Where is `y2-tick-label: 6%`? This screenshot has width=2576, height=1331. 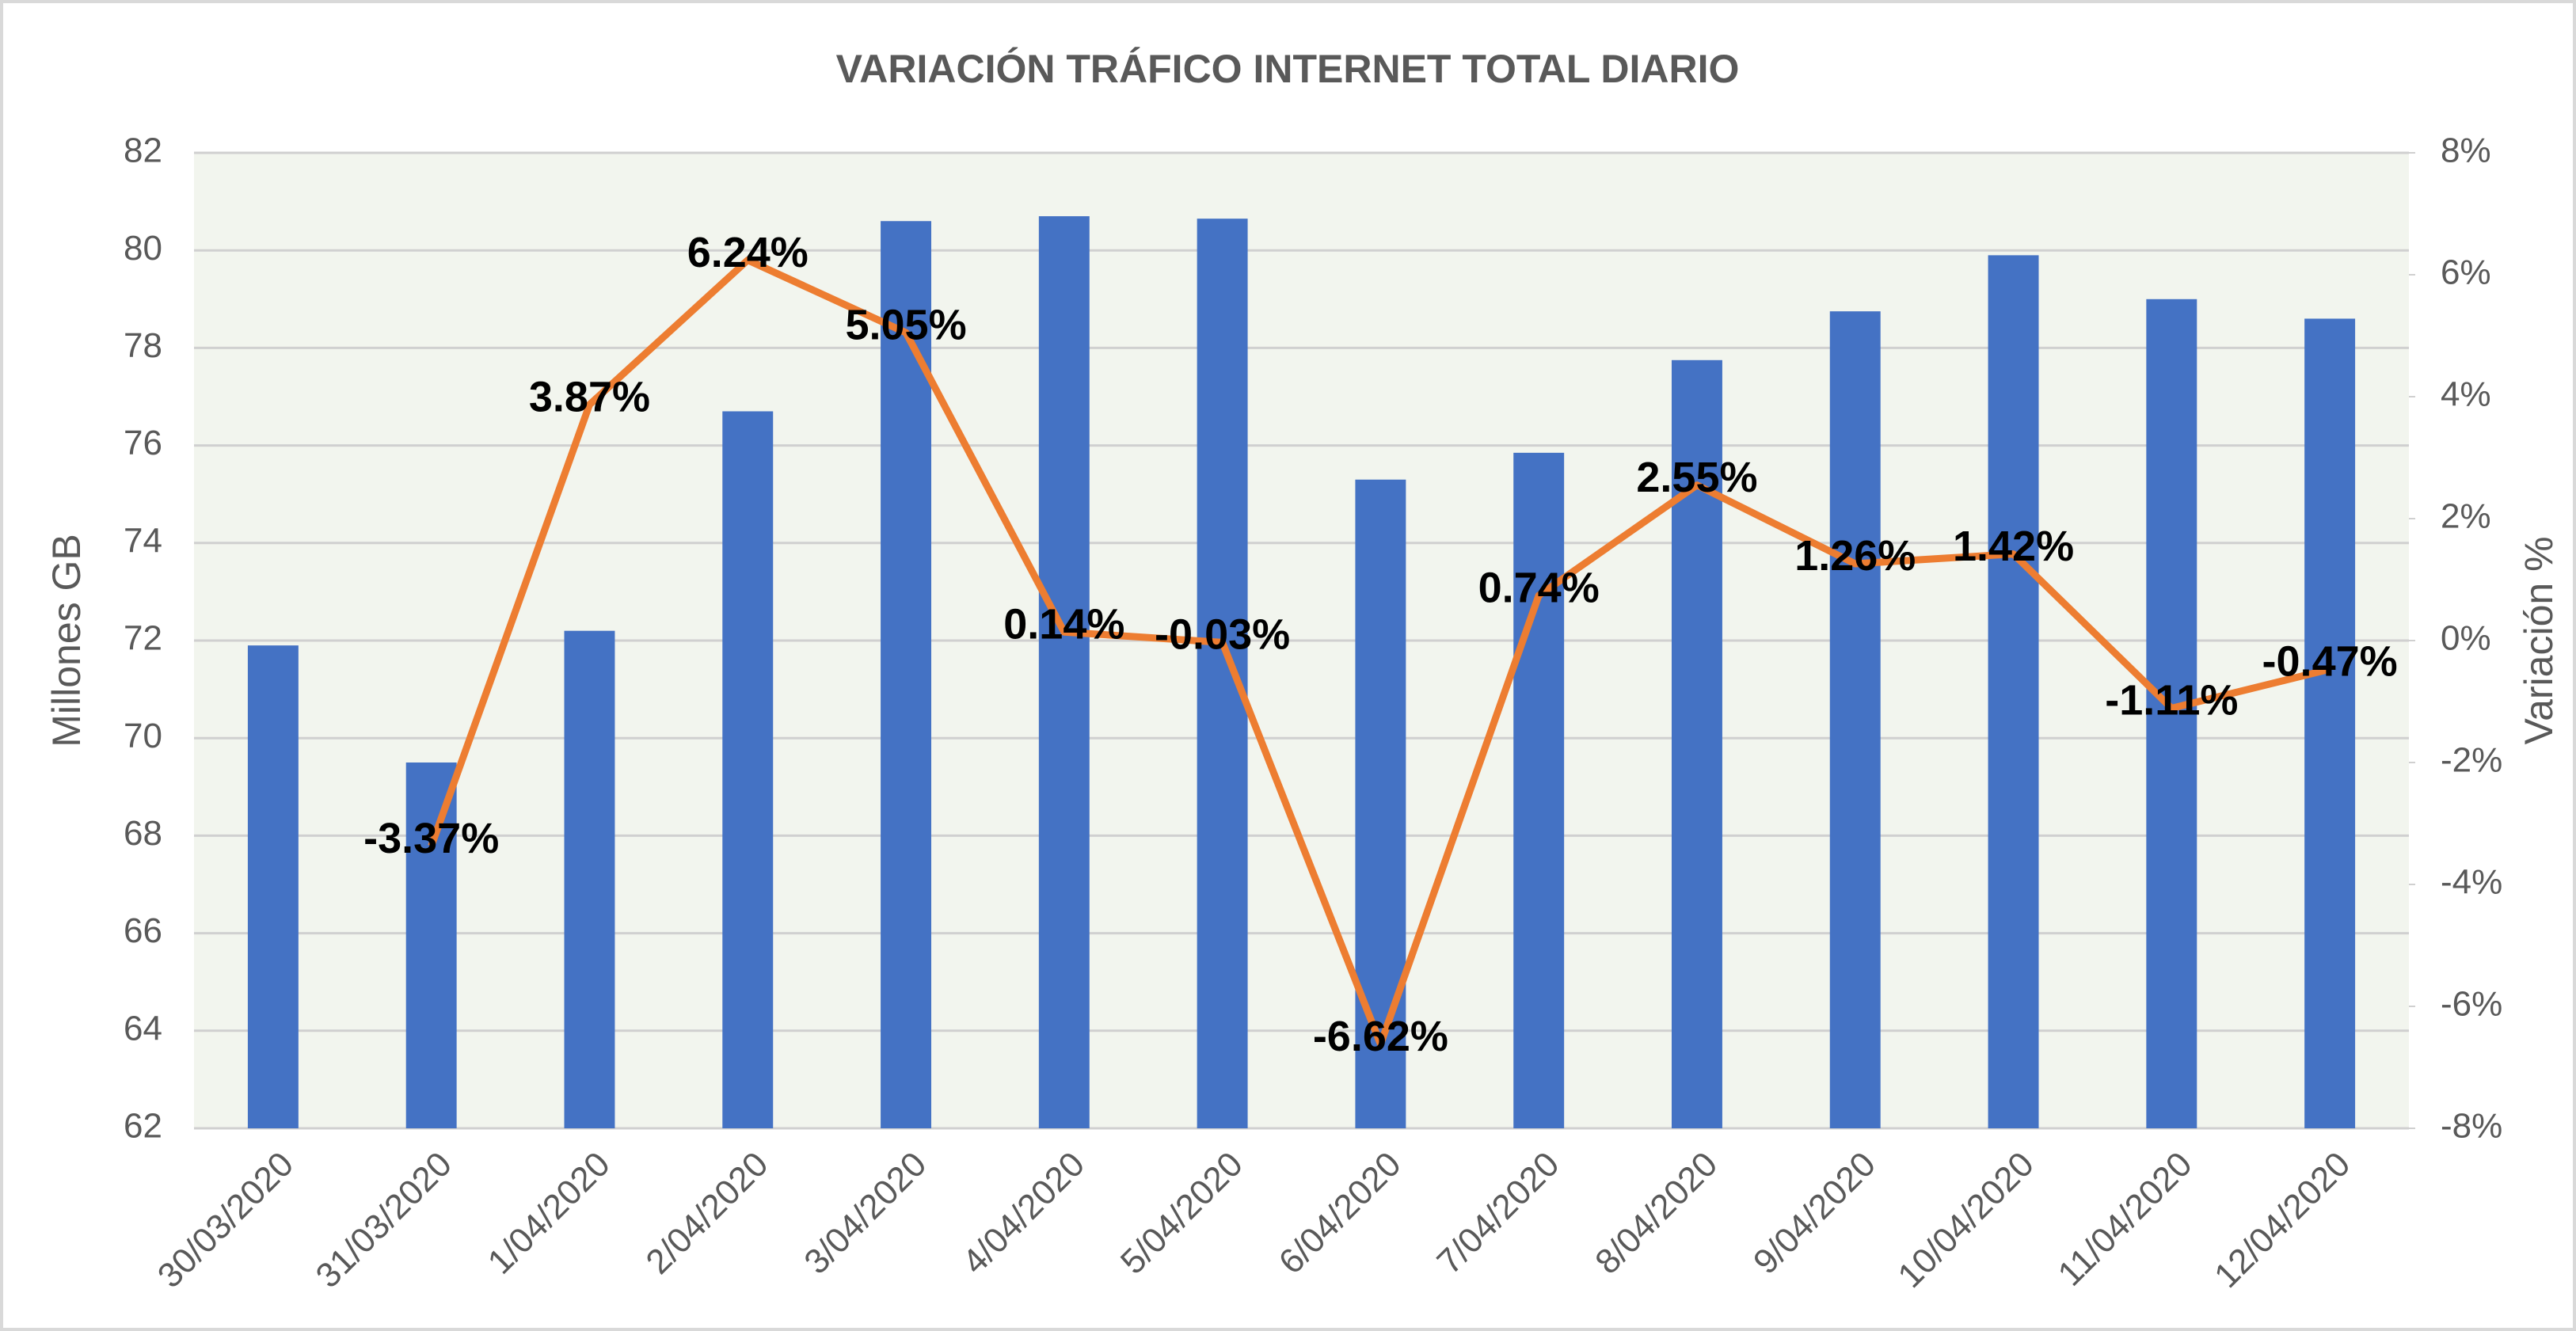
y2-tick-label: 6% is located at coordinates (2466, 272).